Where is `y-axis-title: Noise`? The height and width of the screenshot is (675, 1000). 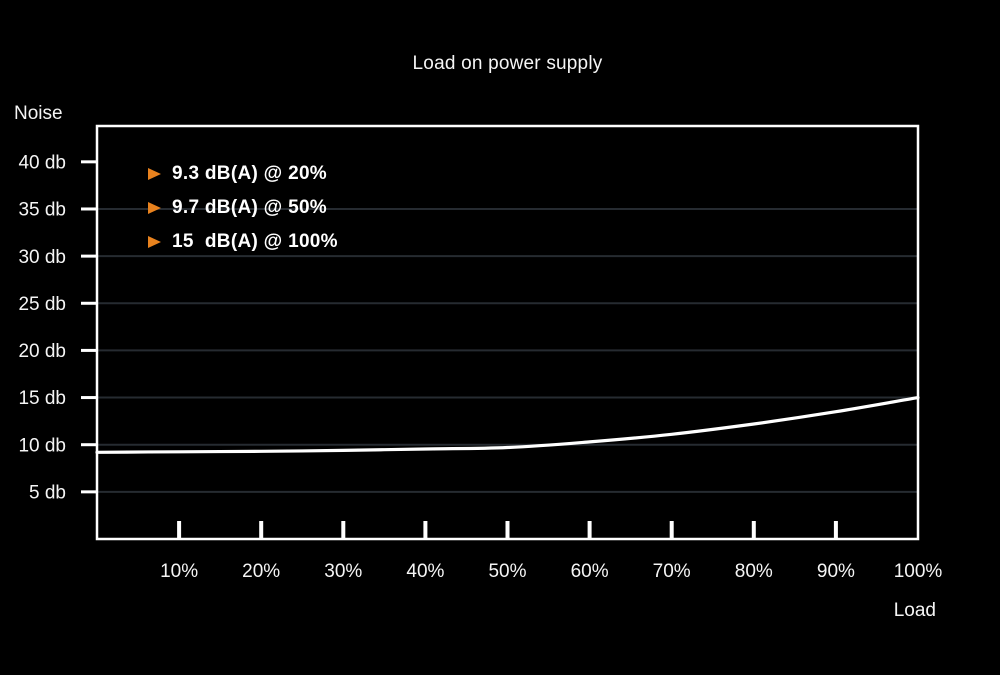 y-axis-title: Noise is located at coordinates (38, 113).